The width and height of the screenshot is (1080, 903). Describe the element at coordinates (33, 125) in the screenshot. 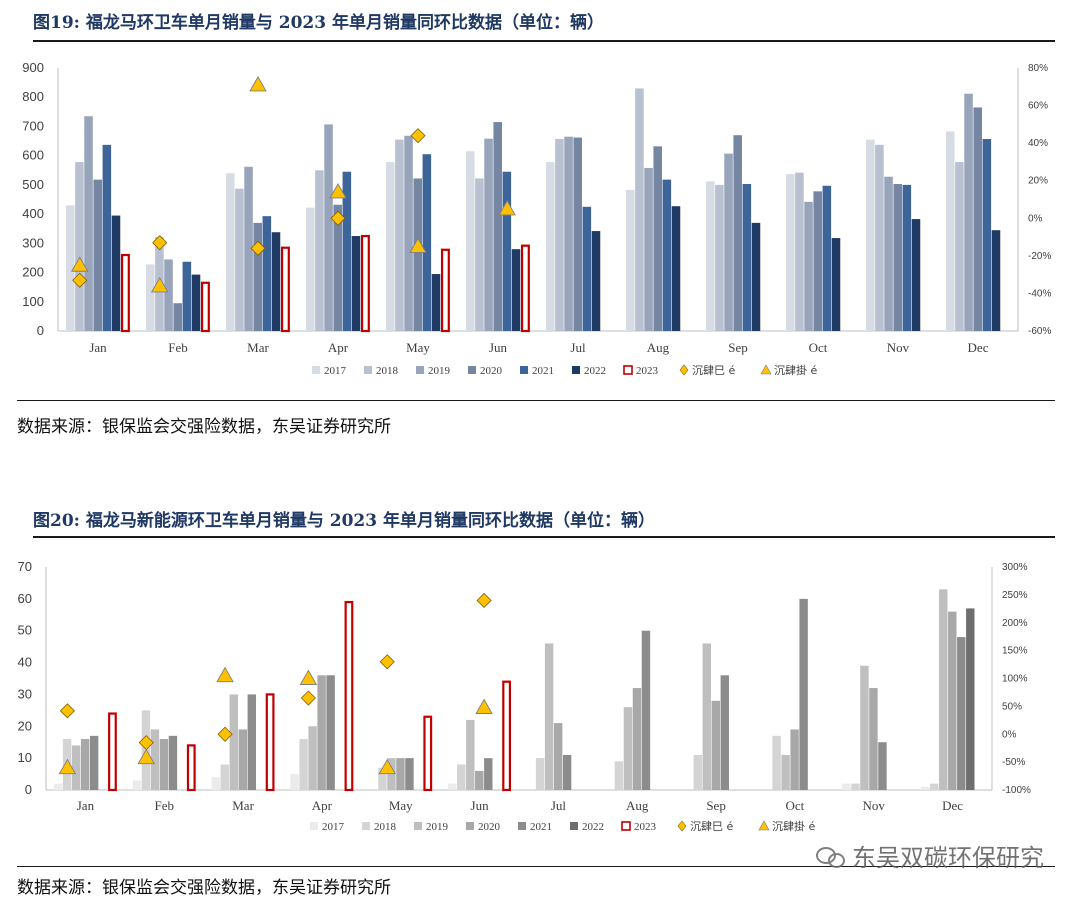

I see `y-tick-label: 700` at that location.